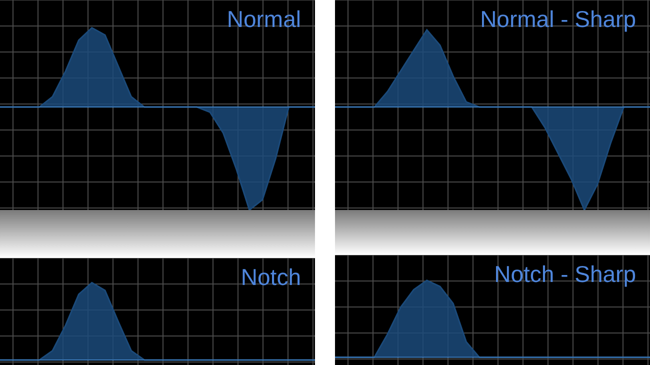  I want to click on chart-title: Normal, so click(263, 19).